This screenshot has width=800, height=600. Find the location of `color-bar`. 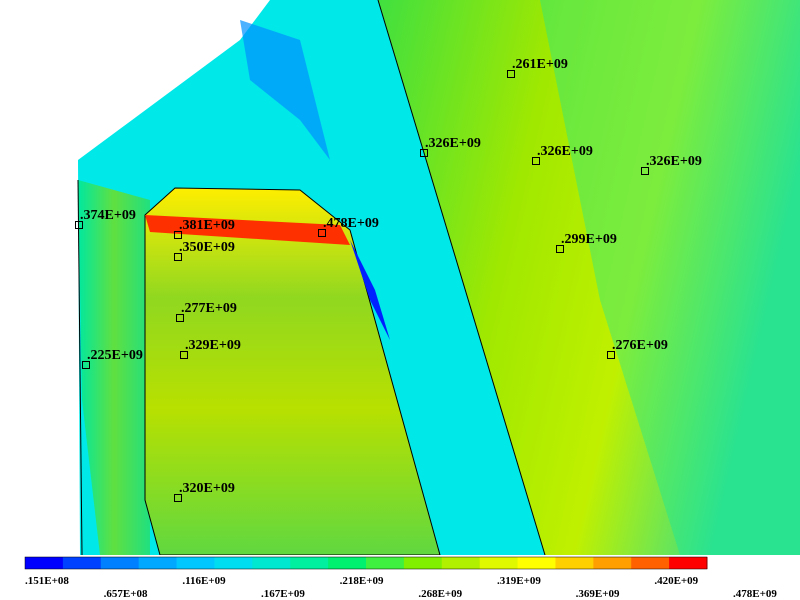

color-bar is located at coordinates (366, 563).